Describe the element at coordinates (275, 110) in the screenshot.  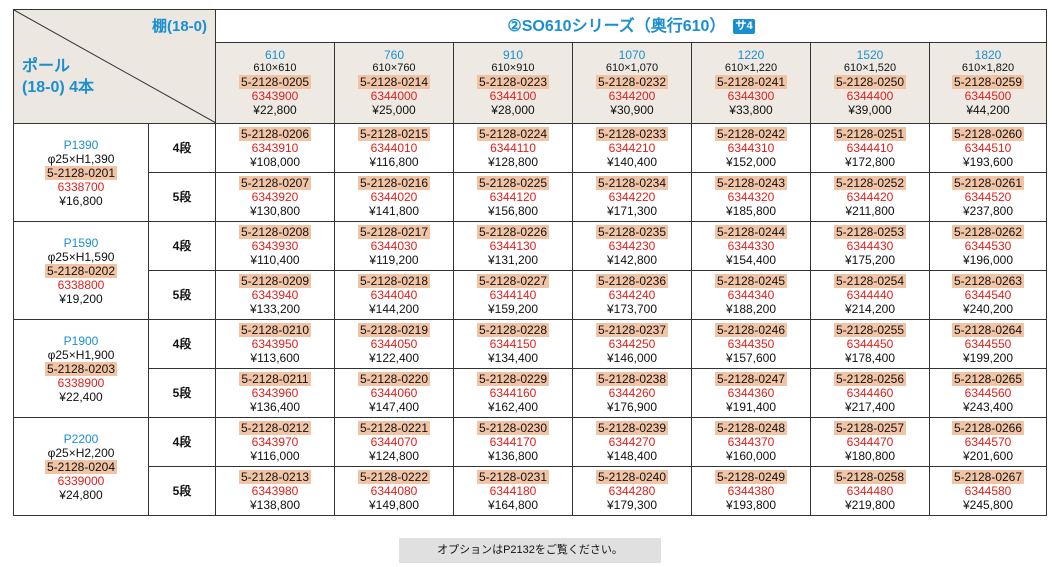
I see `price: ¥22,800` at that location.